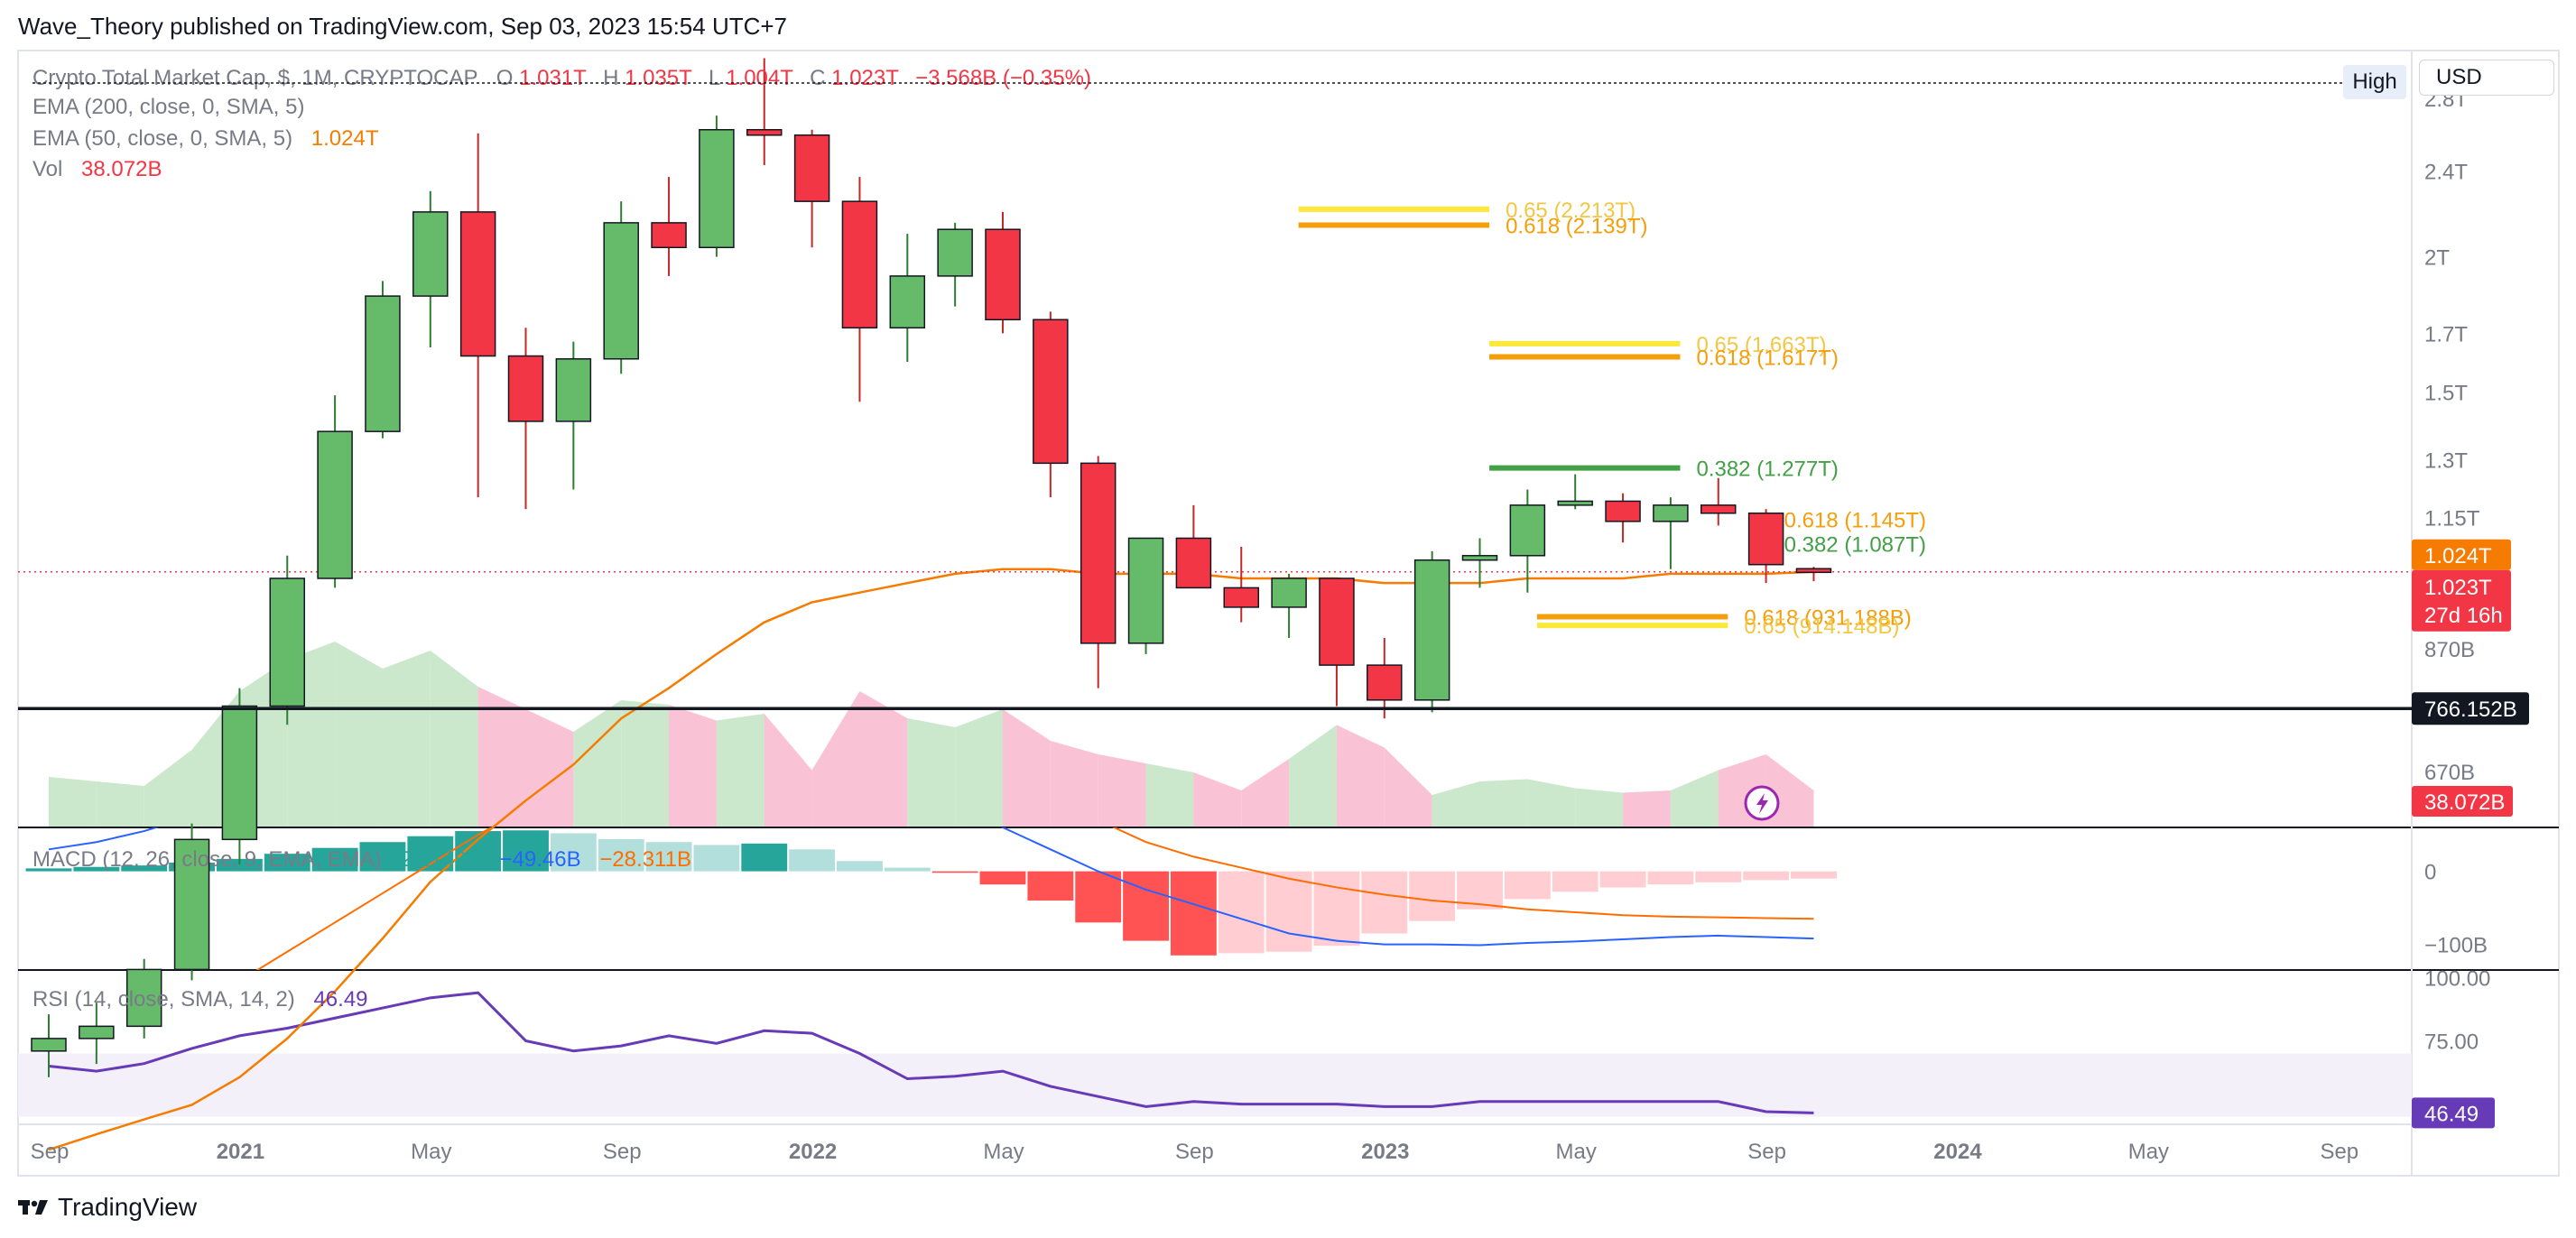  What do you see at coordinates (345, 139) in the screenshot?
I see `legend-ema50-value: 1.024T` at bounding box center [345, 139].